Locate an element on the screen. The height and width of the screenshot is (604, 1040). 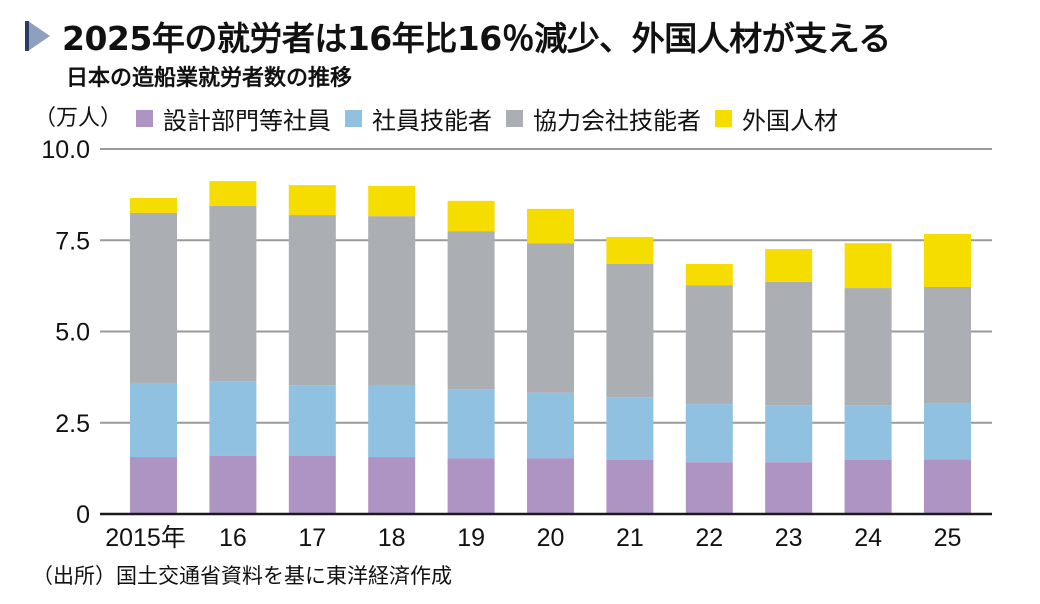
legend-label: 外国人材 is located at coordinates (790, 121).